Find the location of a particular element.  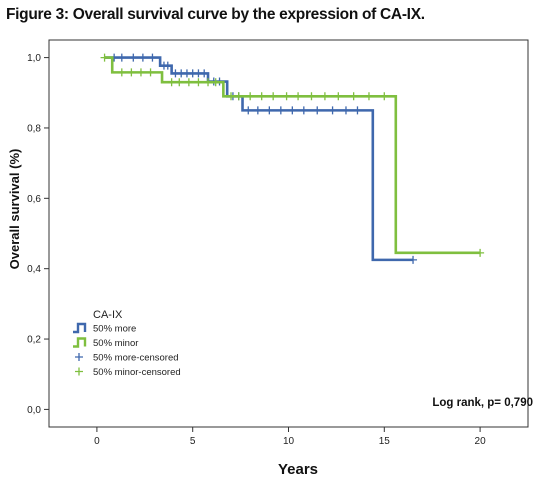

x-axis: 0 5 10 15 20 is located at coordinates (290, 437).